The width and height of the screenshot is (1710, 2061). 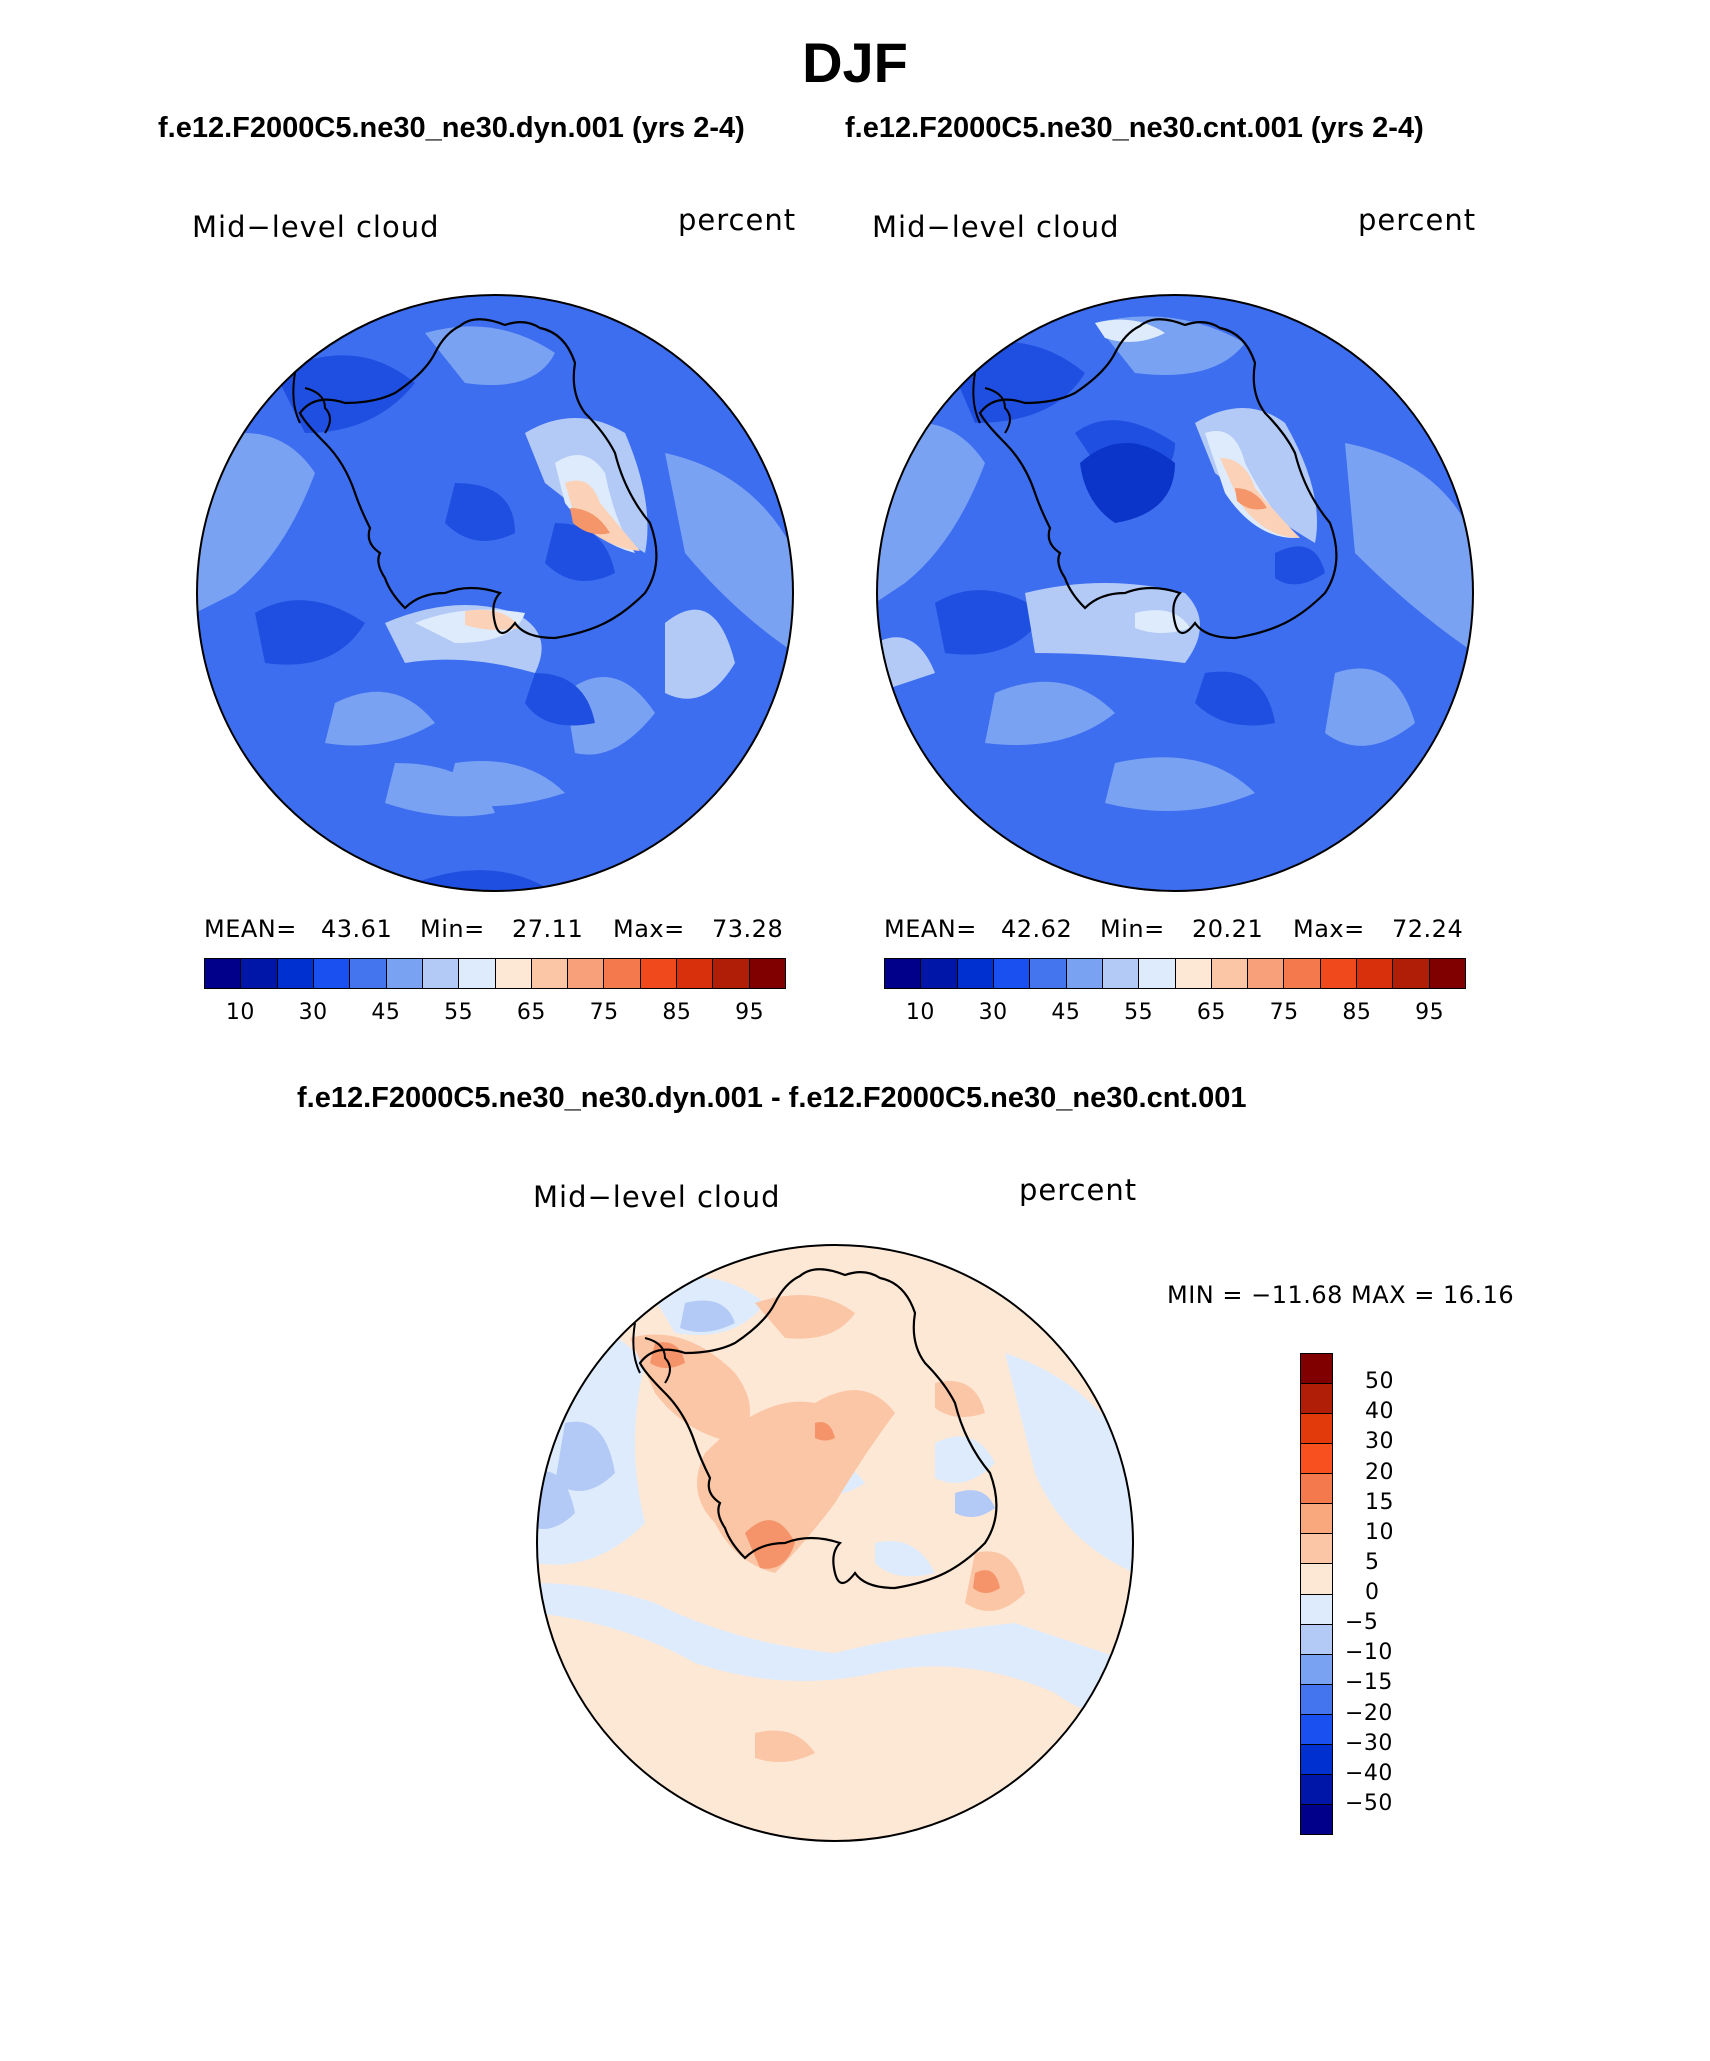 I want to click on panel3-variable-label: Mid−level cloud, so click(x=657, y=1197).